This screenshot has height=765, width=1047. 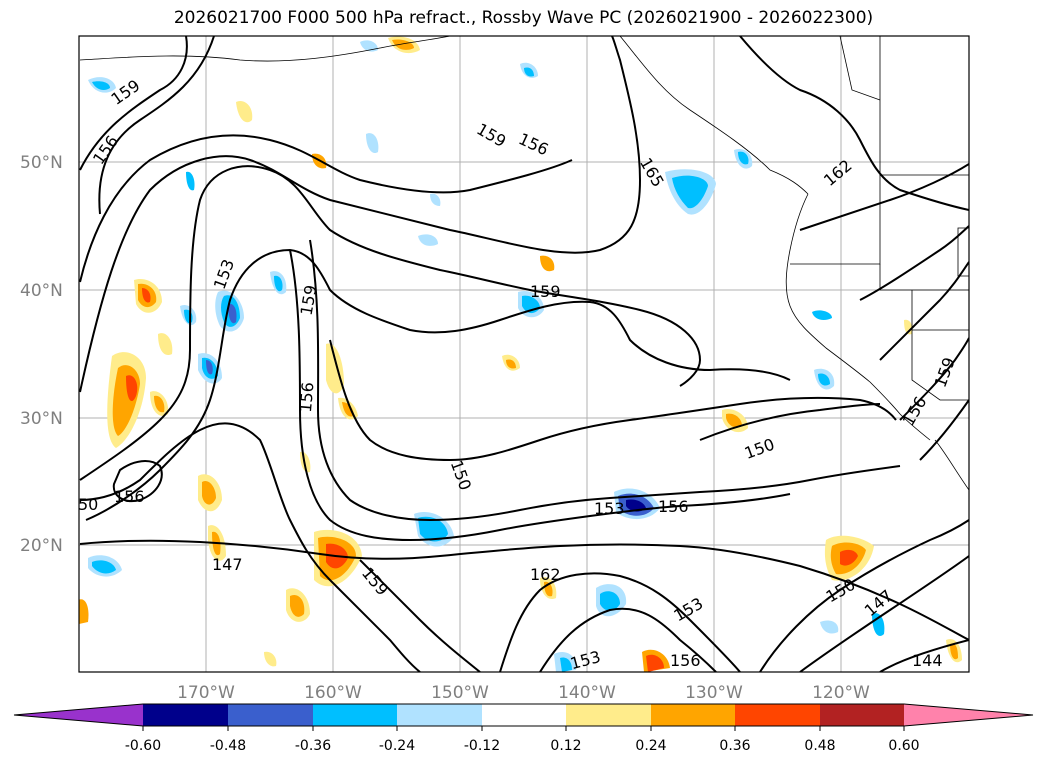 I want to click on lon-label-130w: 130°W, so click(x=714, y=693).